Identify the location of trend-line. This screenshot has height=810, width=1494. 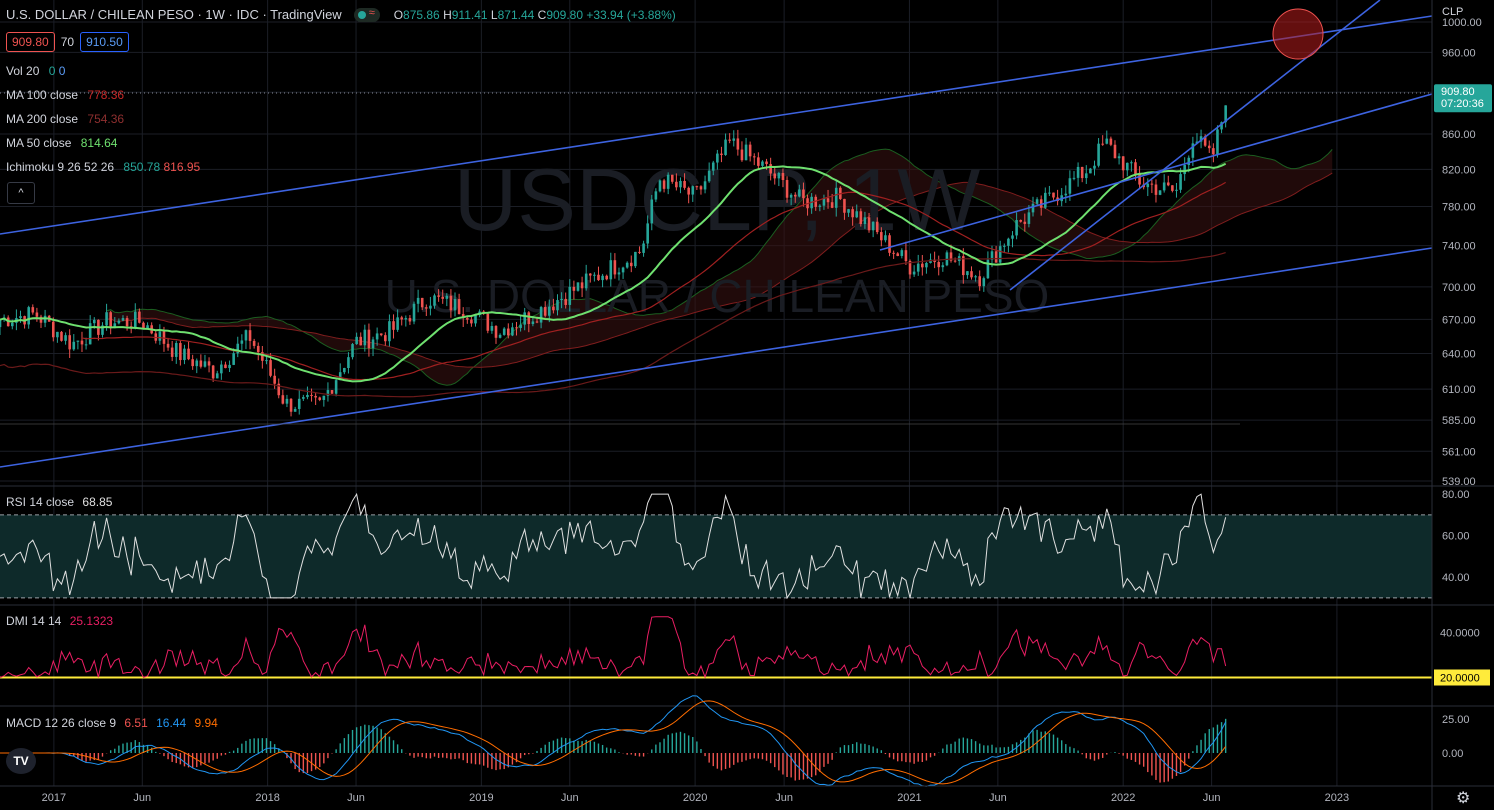
(1156, 172).